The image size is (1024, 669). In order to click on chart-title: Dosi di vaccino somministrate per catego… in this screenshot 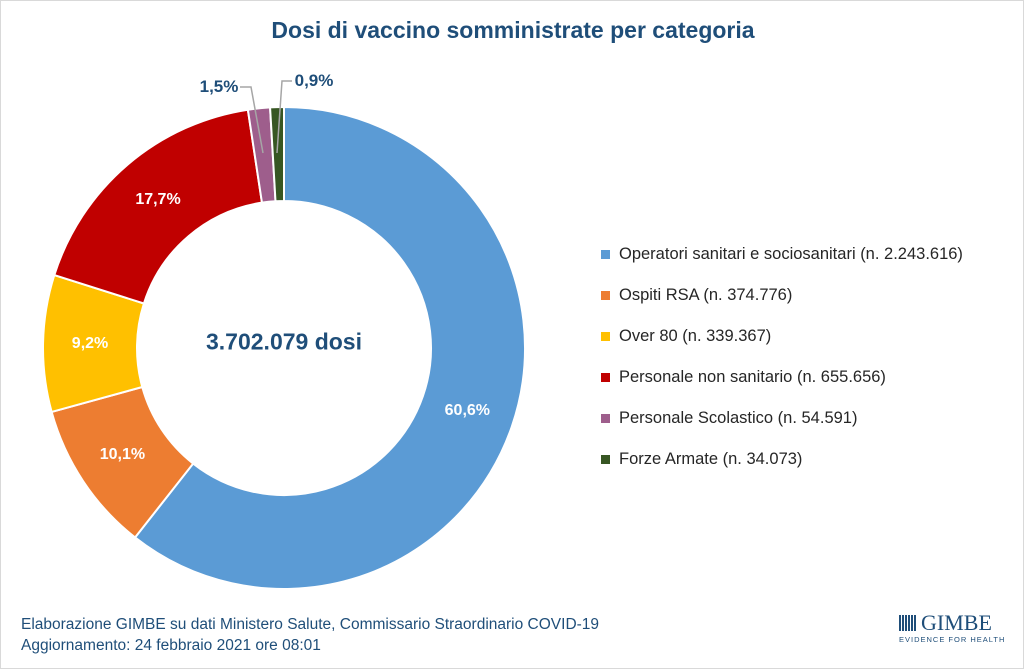, I will do `click(513, 30)`.